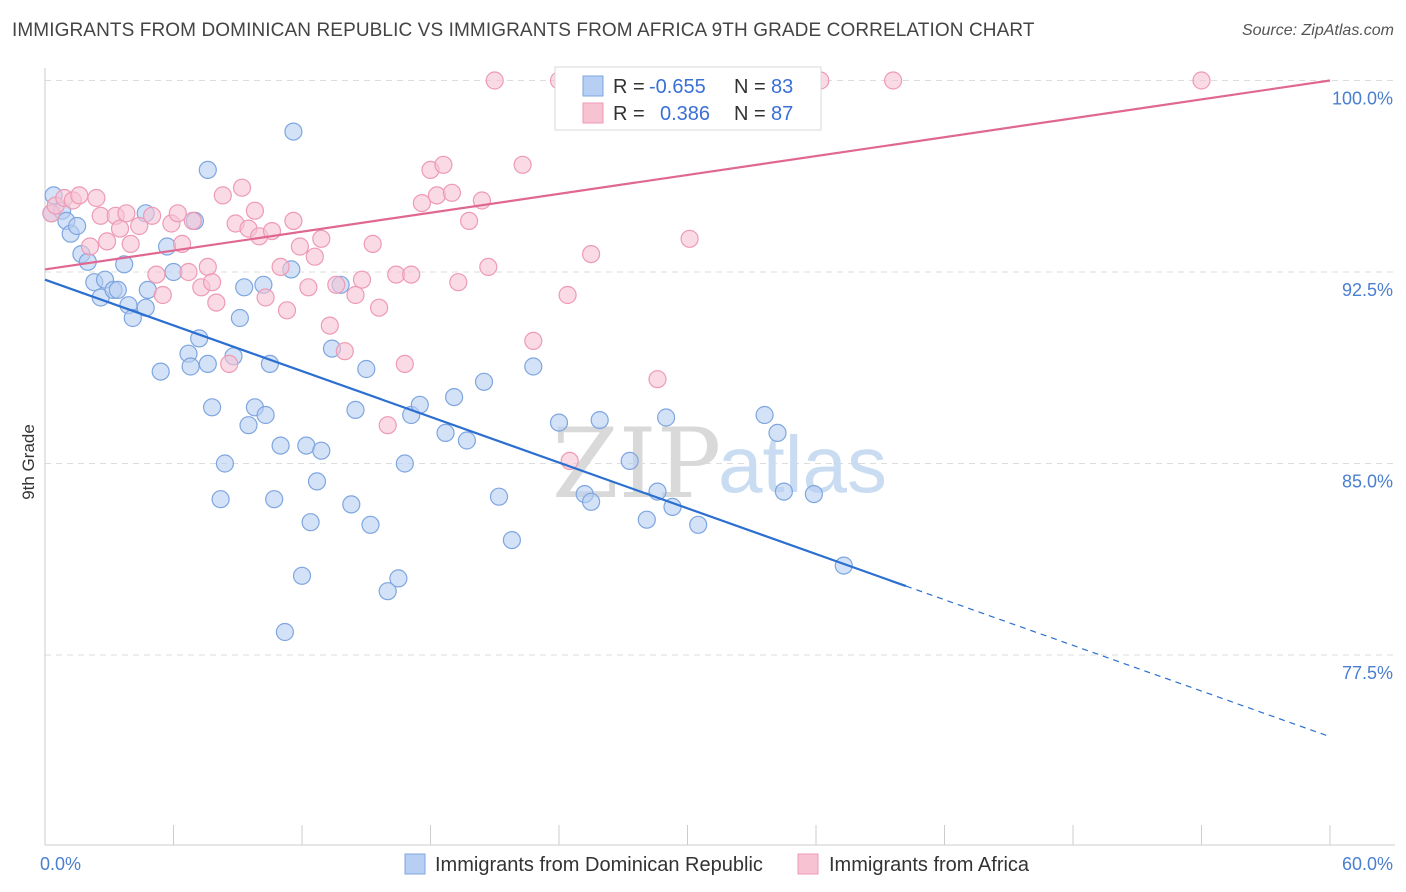 This screenshot has height=892, width=1406. What do you see at coordinates (1367, 864) in the screenshot?
I see `x-tick-label: 60.0%` at bounding box center [1367, 864].